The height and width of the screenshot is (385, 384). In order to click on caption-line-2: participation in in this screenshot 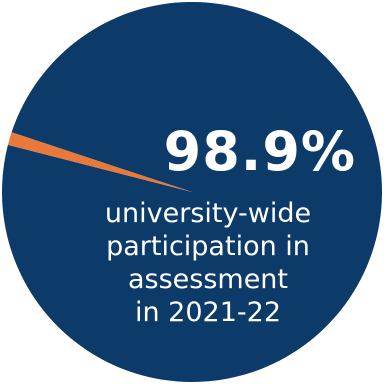, I will do `click(208, 246)`.